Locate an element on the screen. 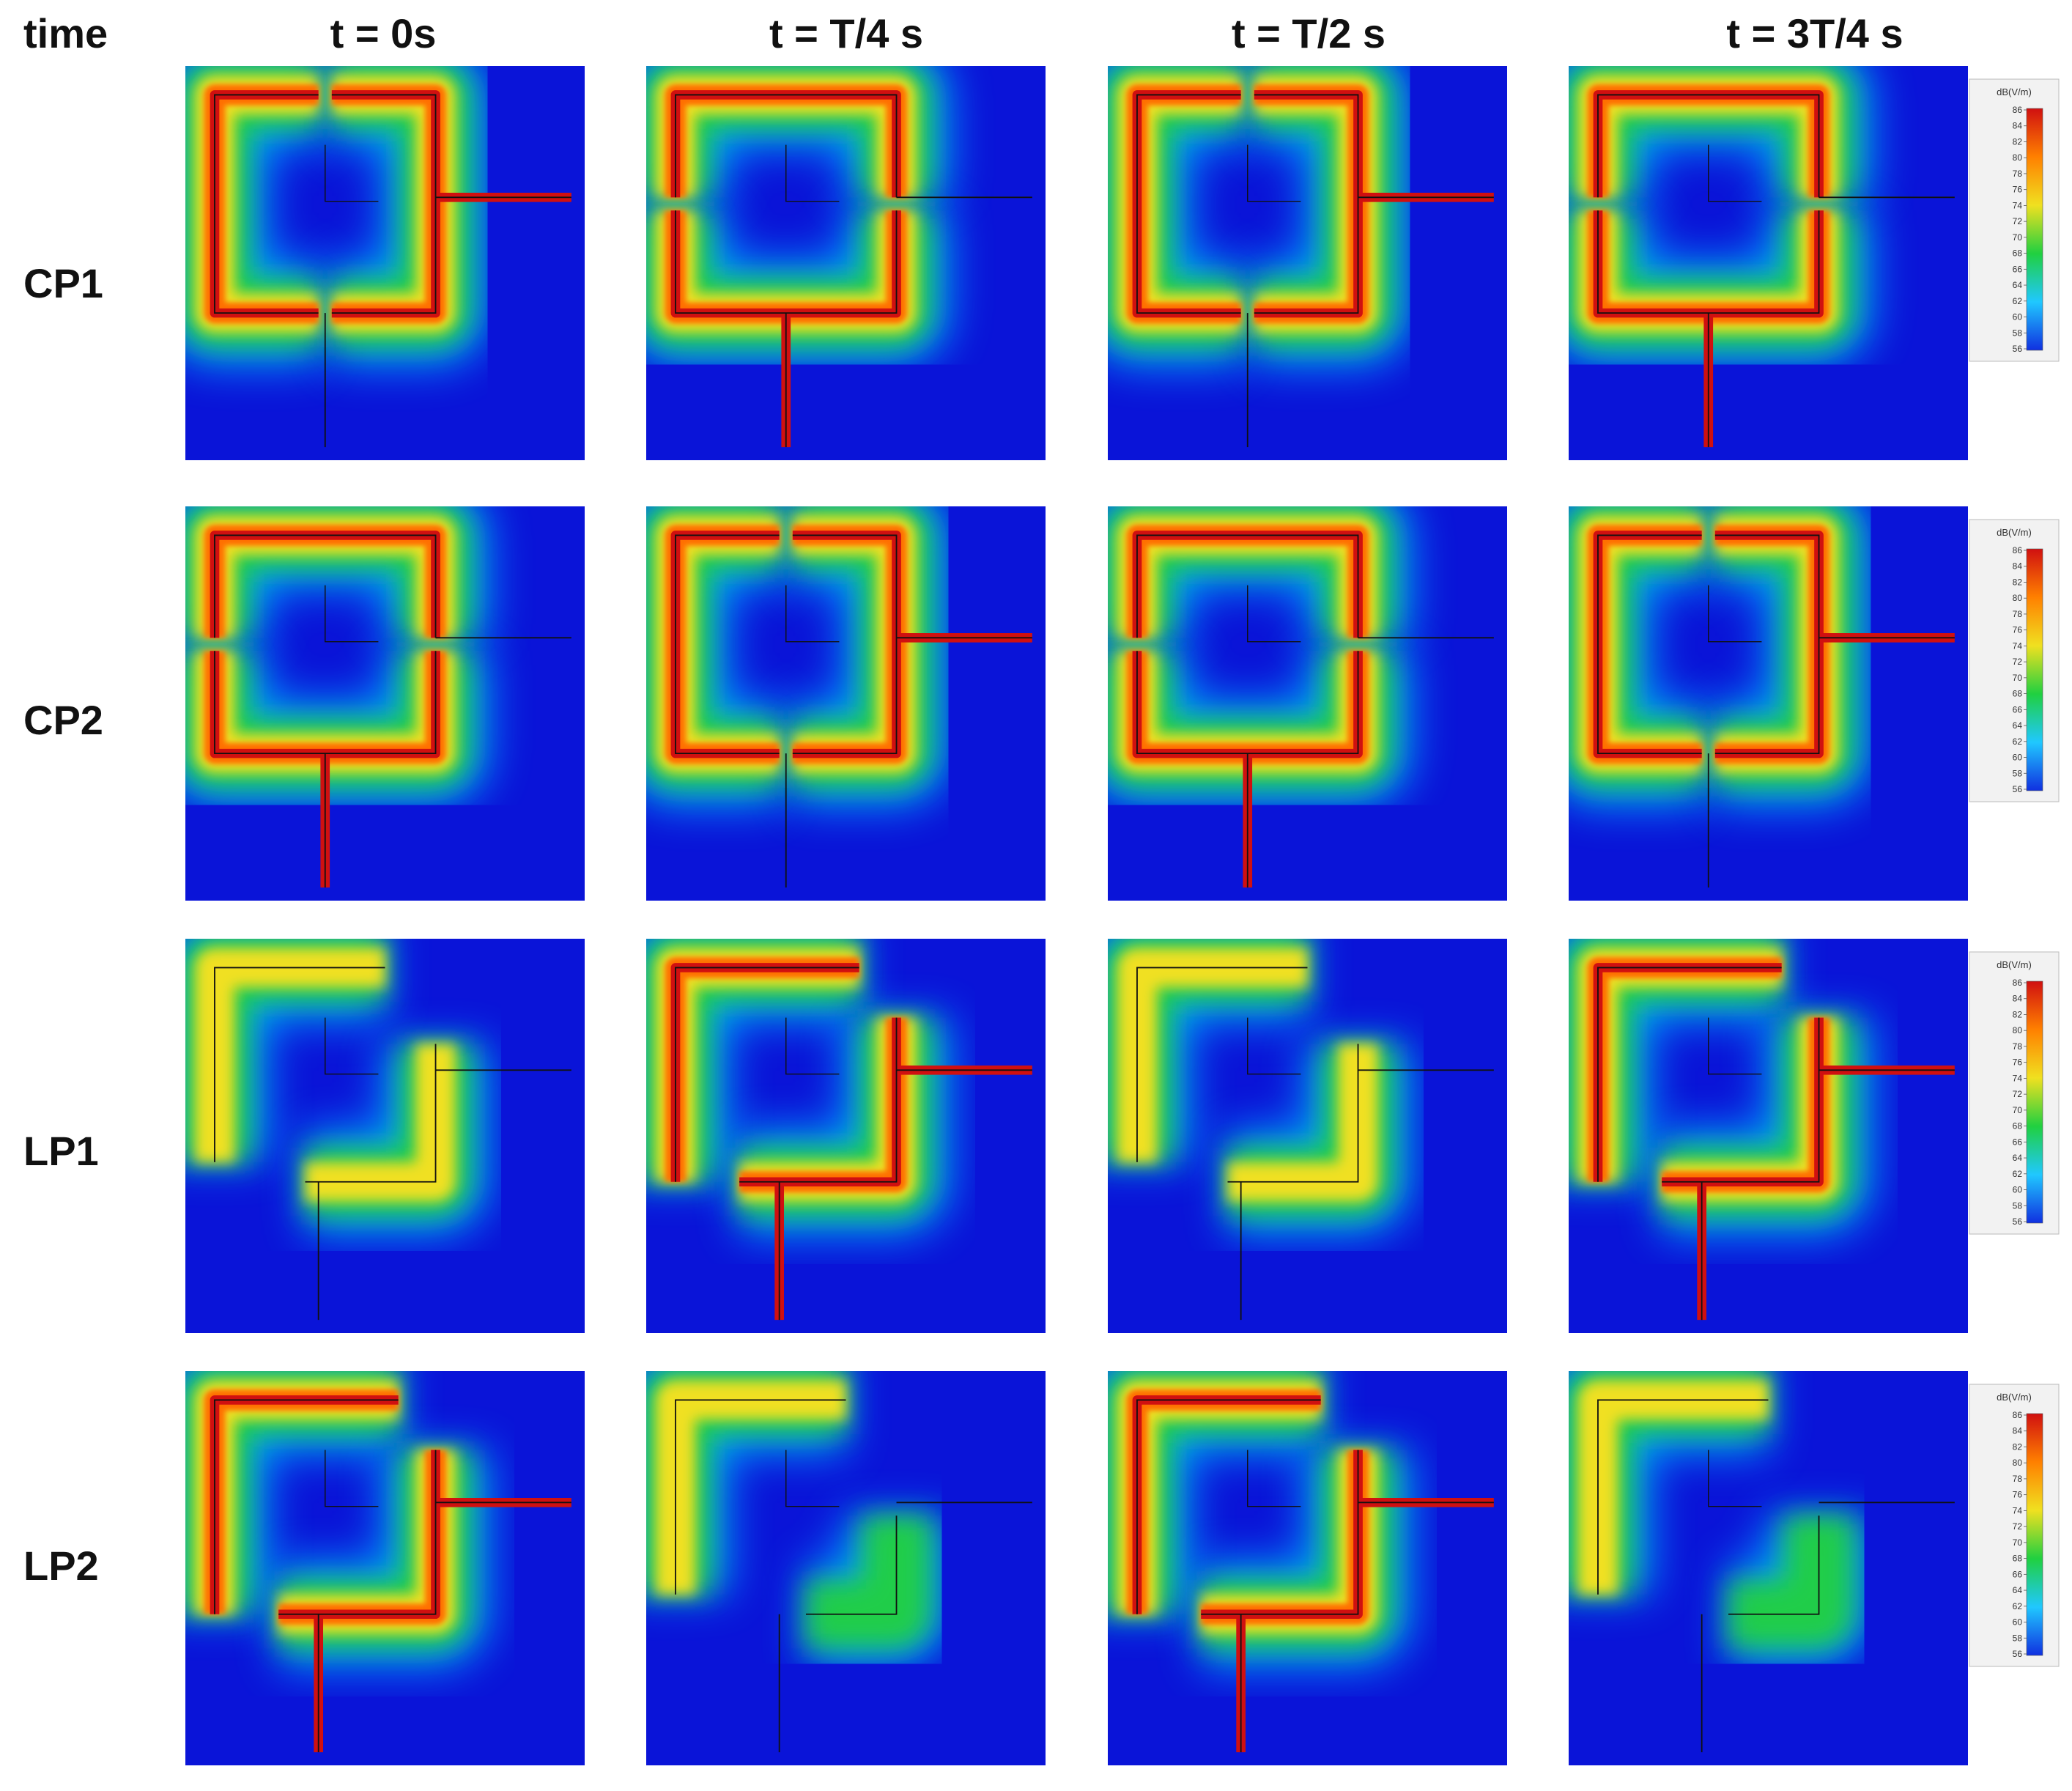 This screenshot has width=2072, height=1791. column-header: t = 0s is located at coordinates (384, 33).